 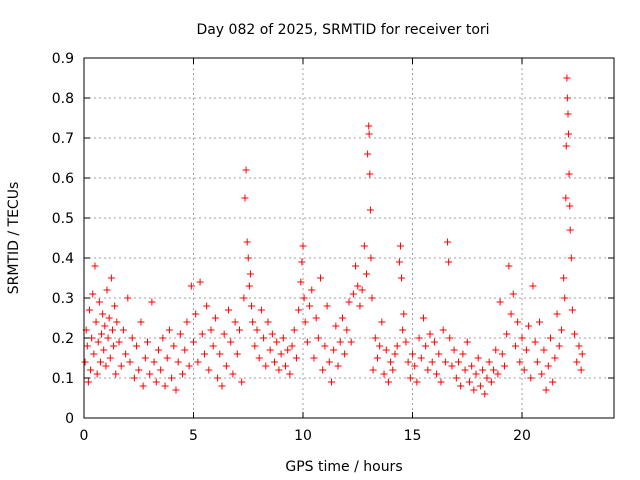 What do you see at coordinates (63, 219) in the screenshot?
I see `y-tick-label: 0.5` at bounding box center [63, 219].